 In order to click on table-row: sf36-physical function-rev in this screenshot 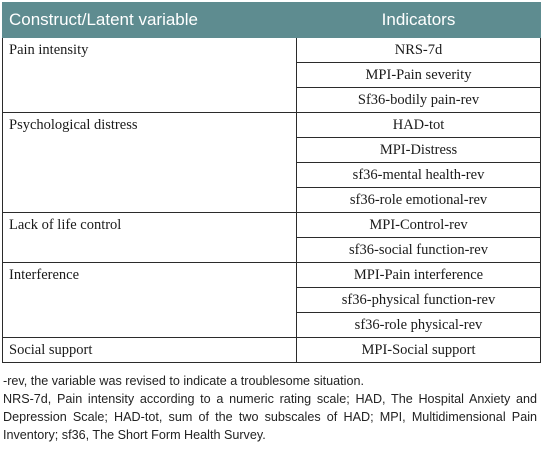, I will do `click(272, 300)`.